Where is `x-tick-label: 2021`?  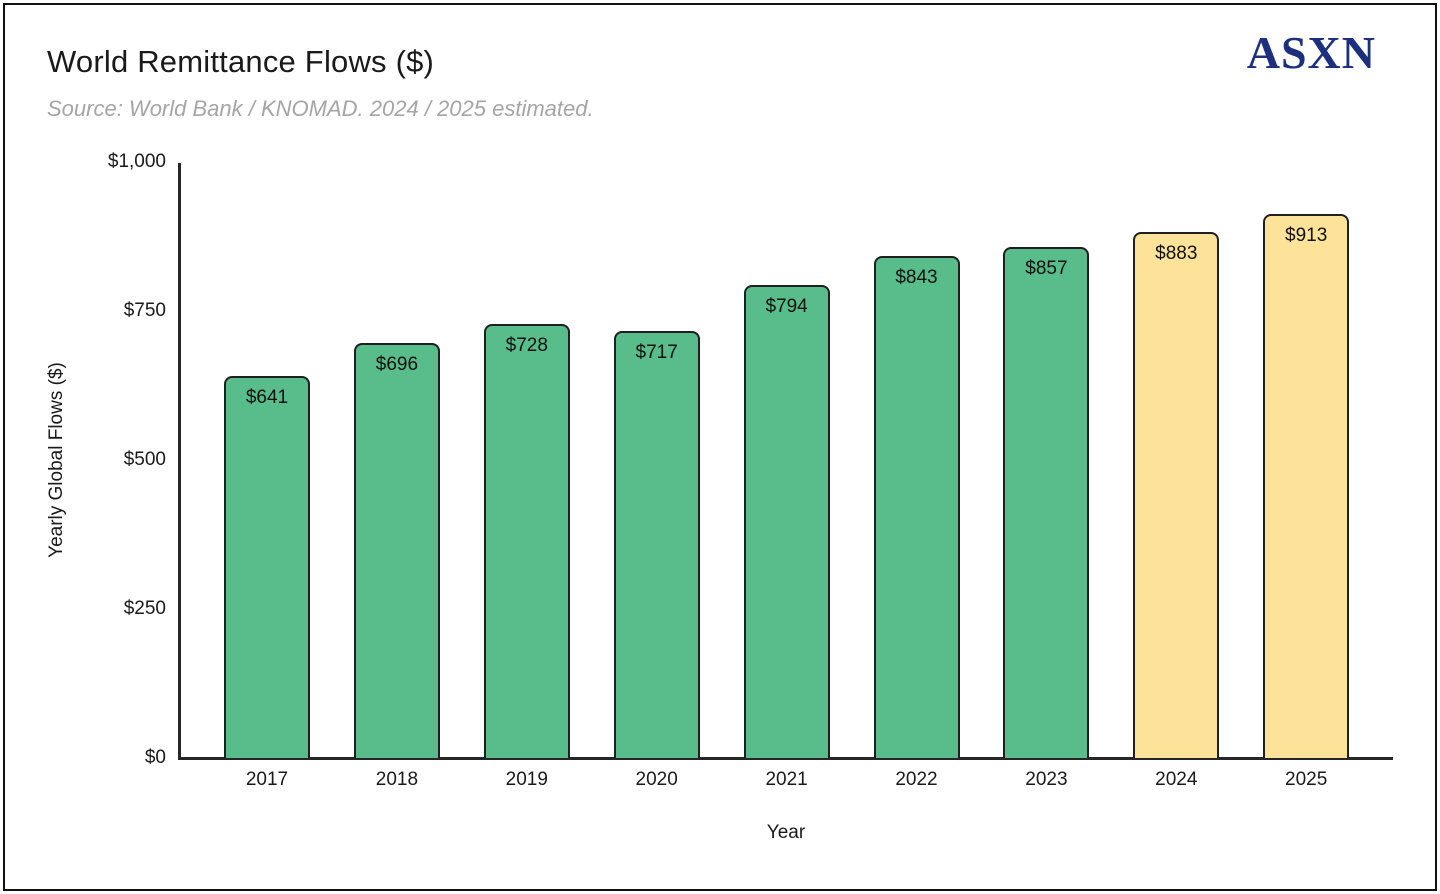
x-tick-label: 2021 is located at coordinates (786, 779).